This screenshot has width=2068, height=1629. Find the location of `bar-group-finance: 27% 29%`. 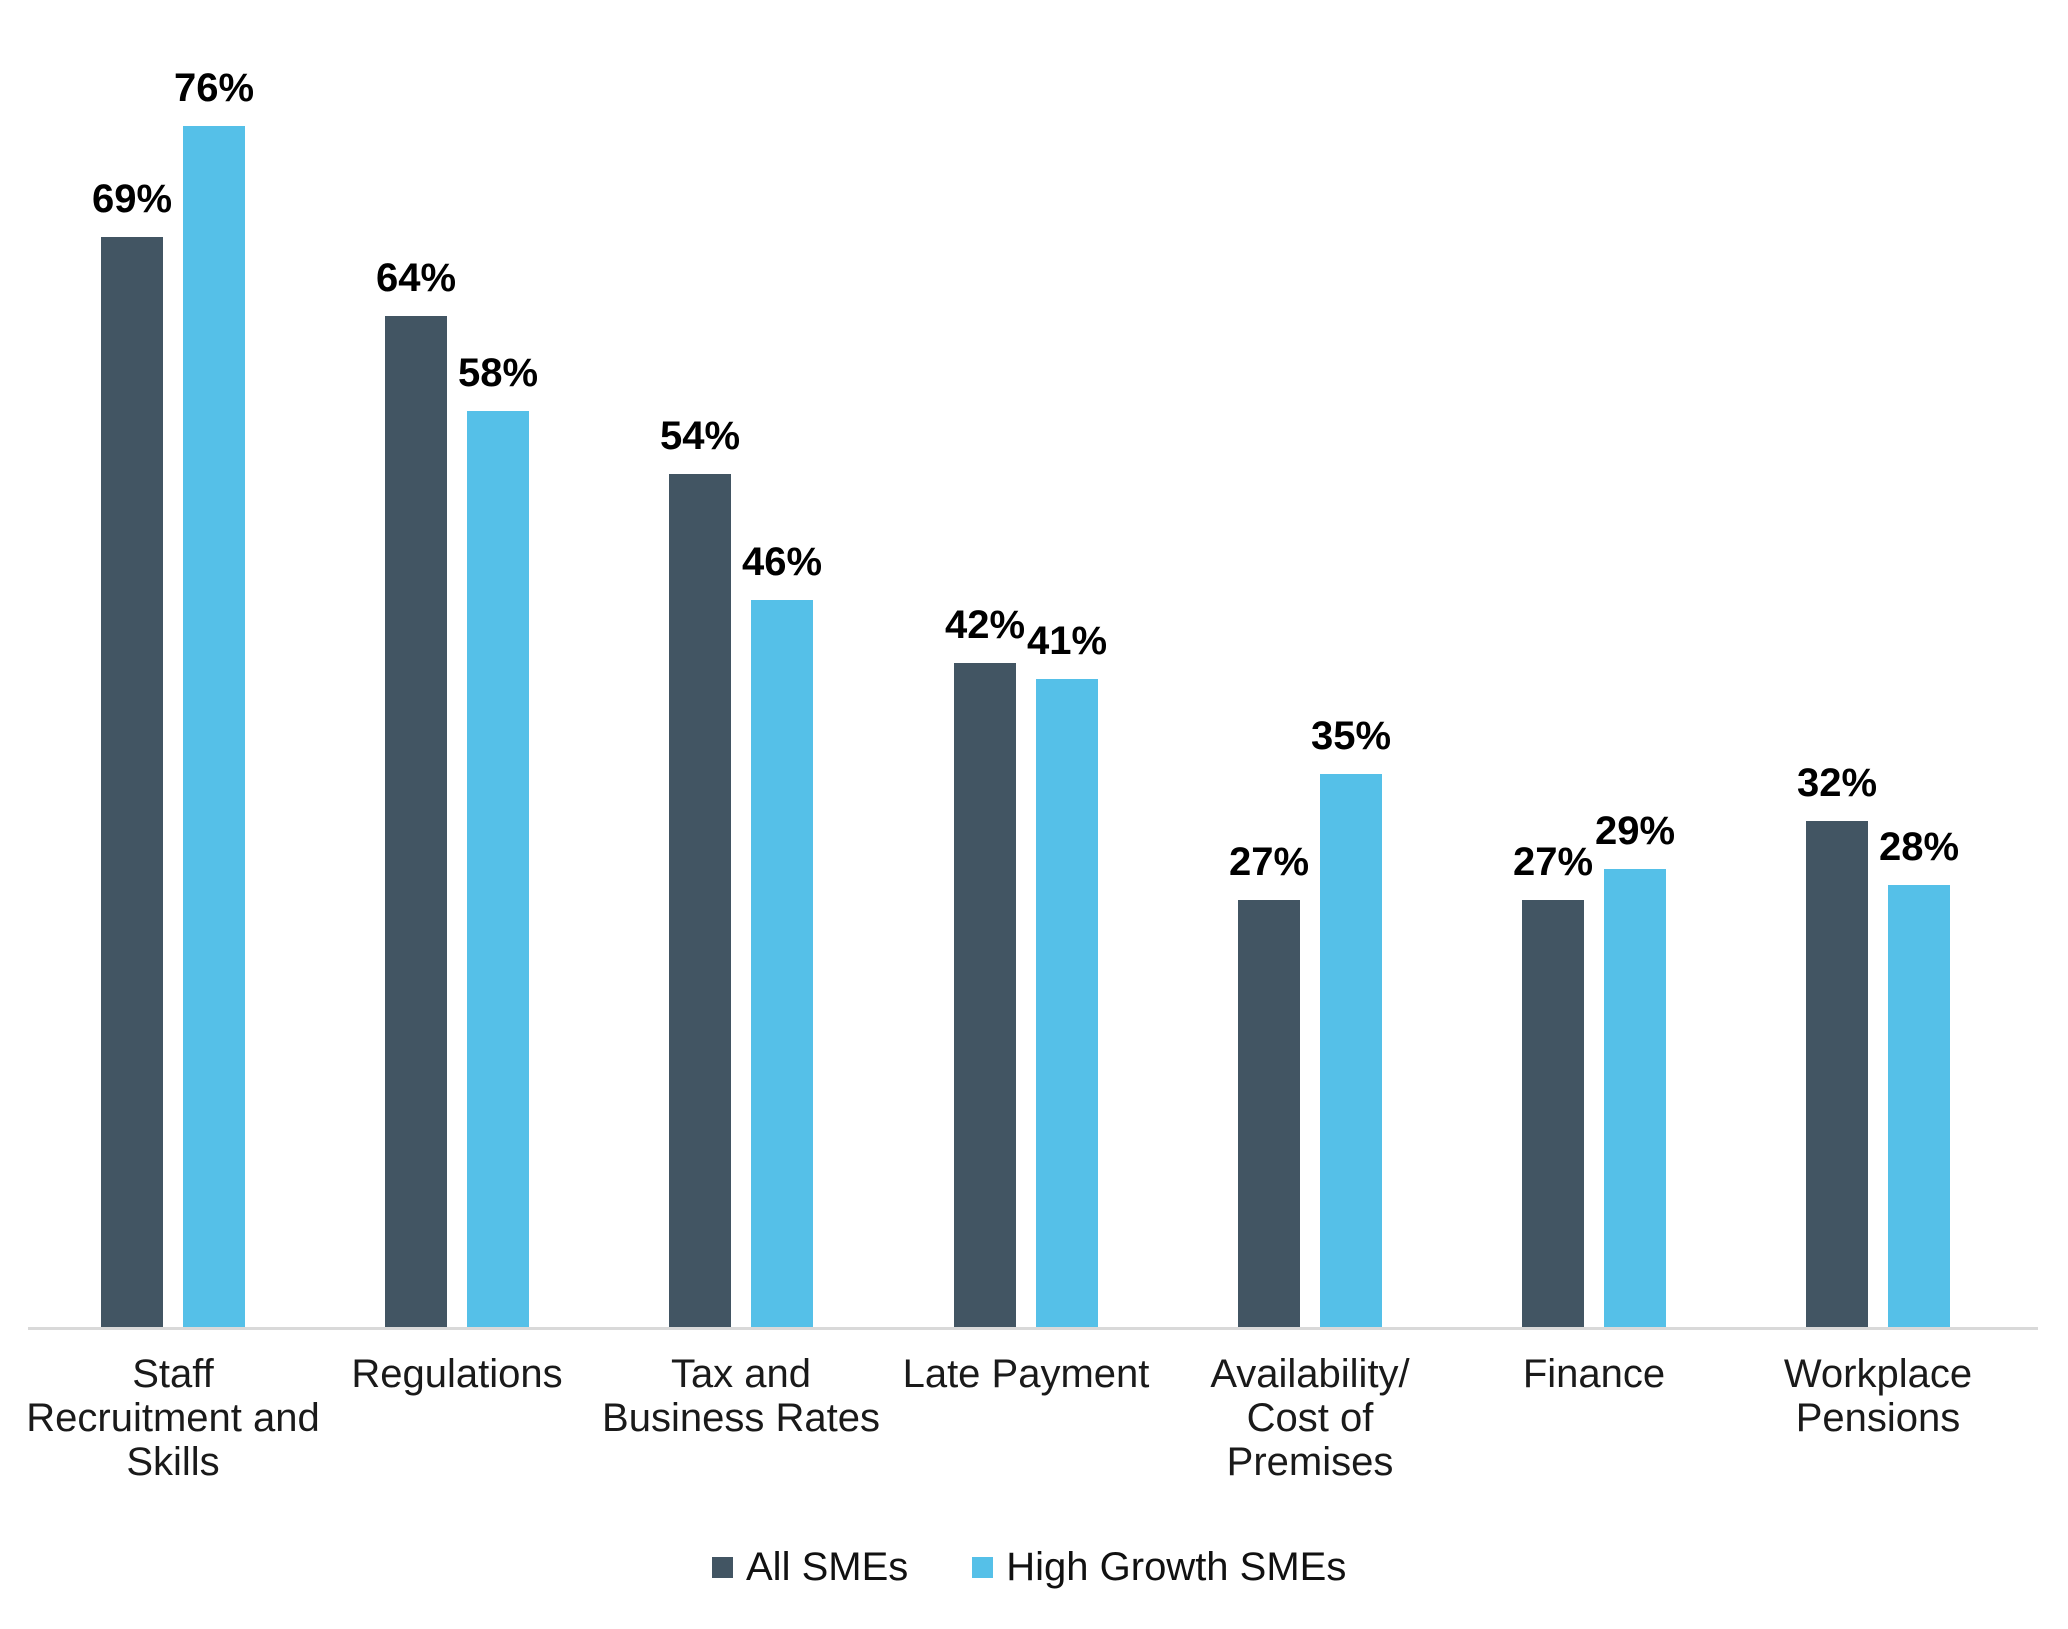

bar-group-finance: 27% 29% is located at coordinates (1594, 663).